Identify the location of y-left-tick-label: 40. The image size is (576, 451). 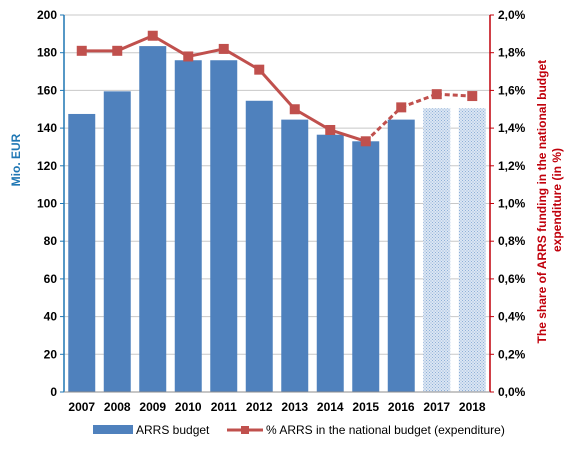
(51, 317).